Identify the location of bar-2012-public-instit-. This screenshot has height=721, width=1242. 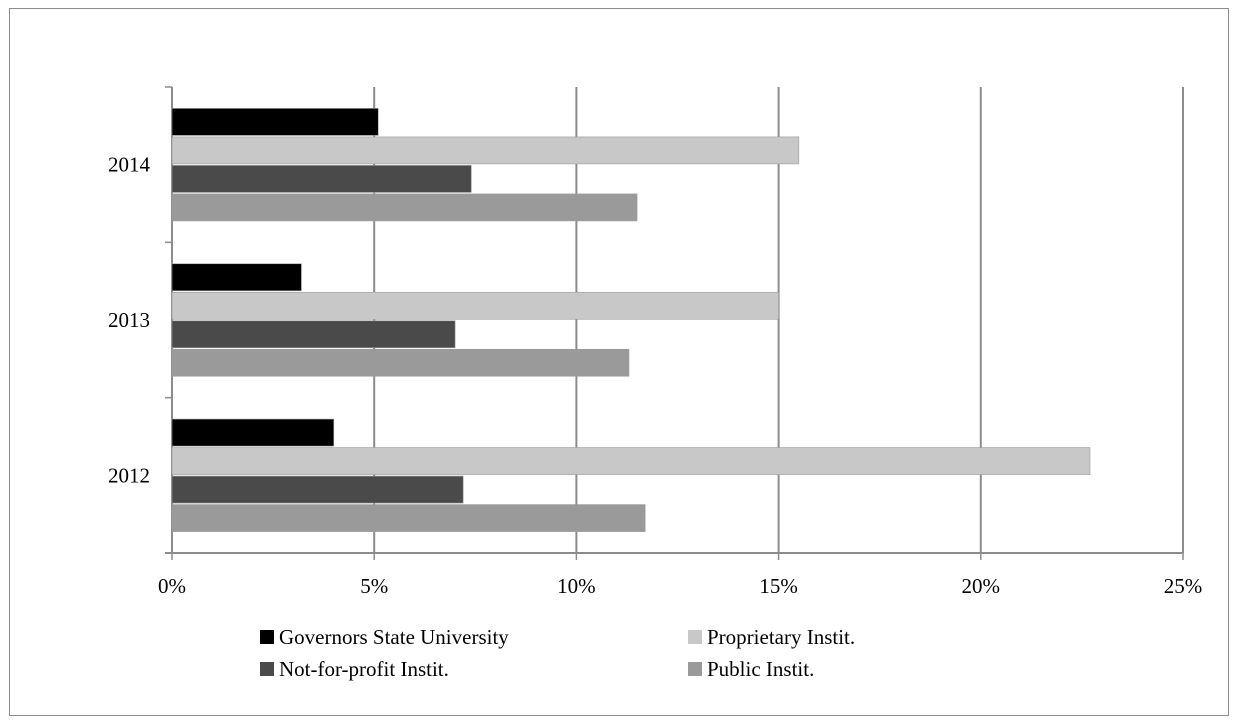
(408, 518).